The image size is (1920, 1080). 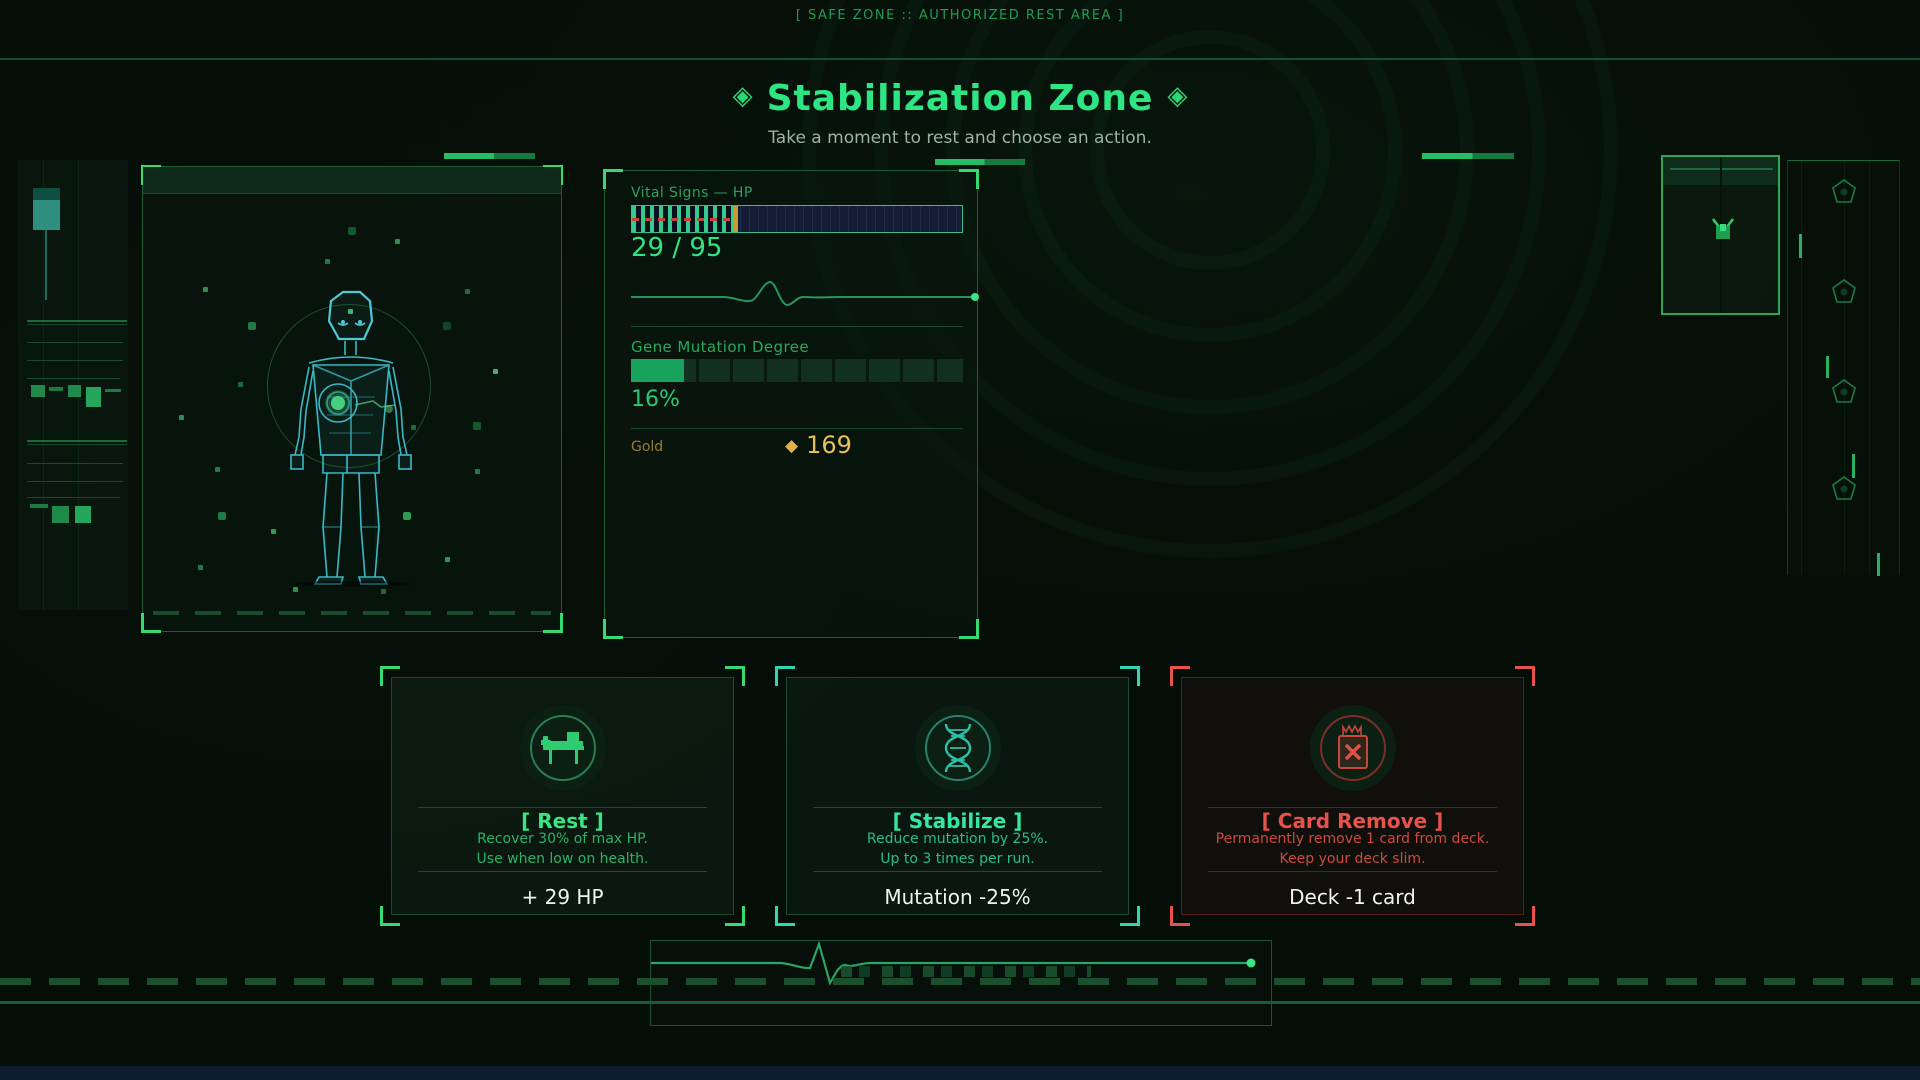 What do you see at coordinates (797, 370) in the screenshot?
I see `mutation-bar` at bounding box center [797, 370].